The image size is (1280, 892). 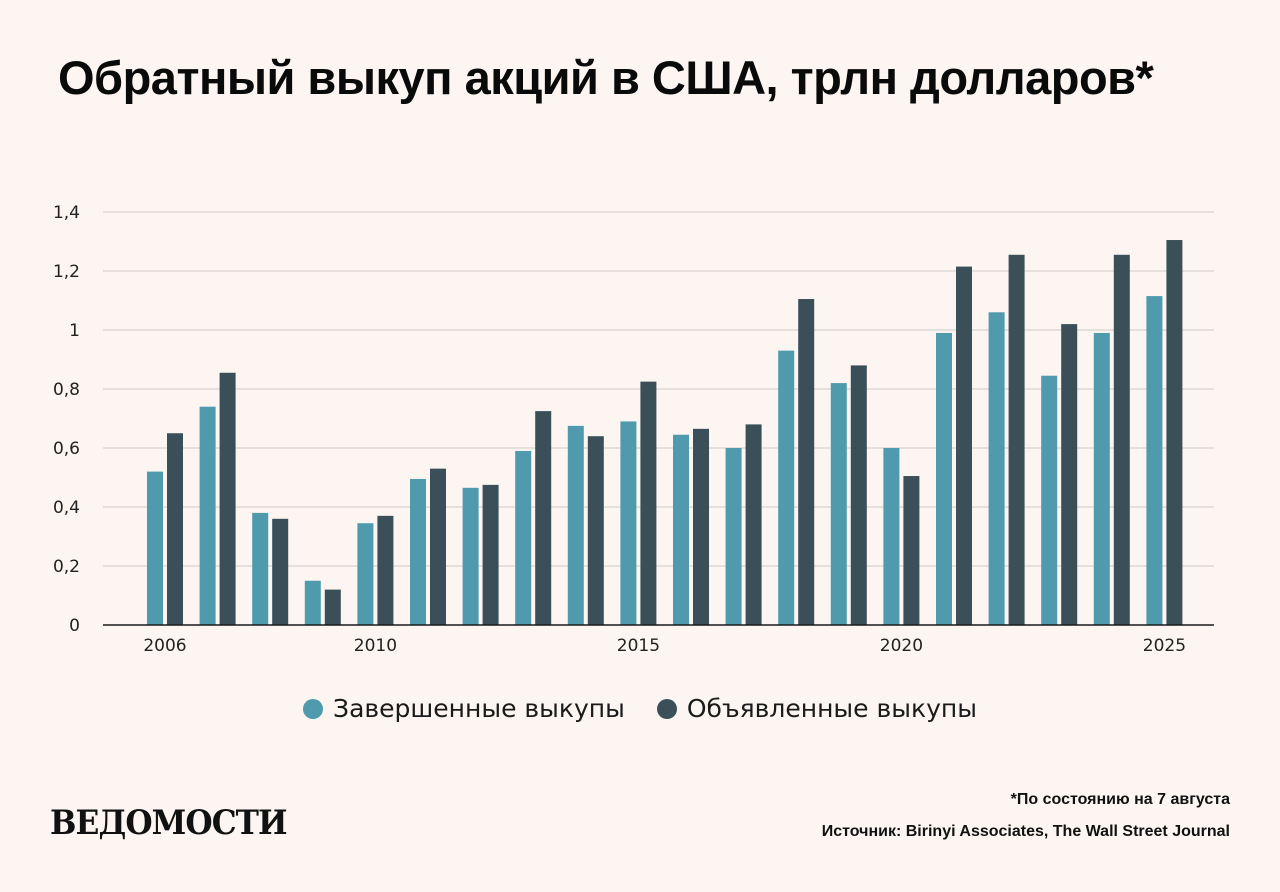 I want to click on footnote: *По состоянию на 7 августа, so click(x=1120, y=799).